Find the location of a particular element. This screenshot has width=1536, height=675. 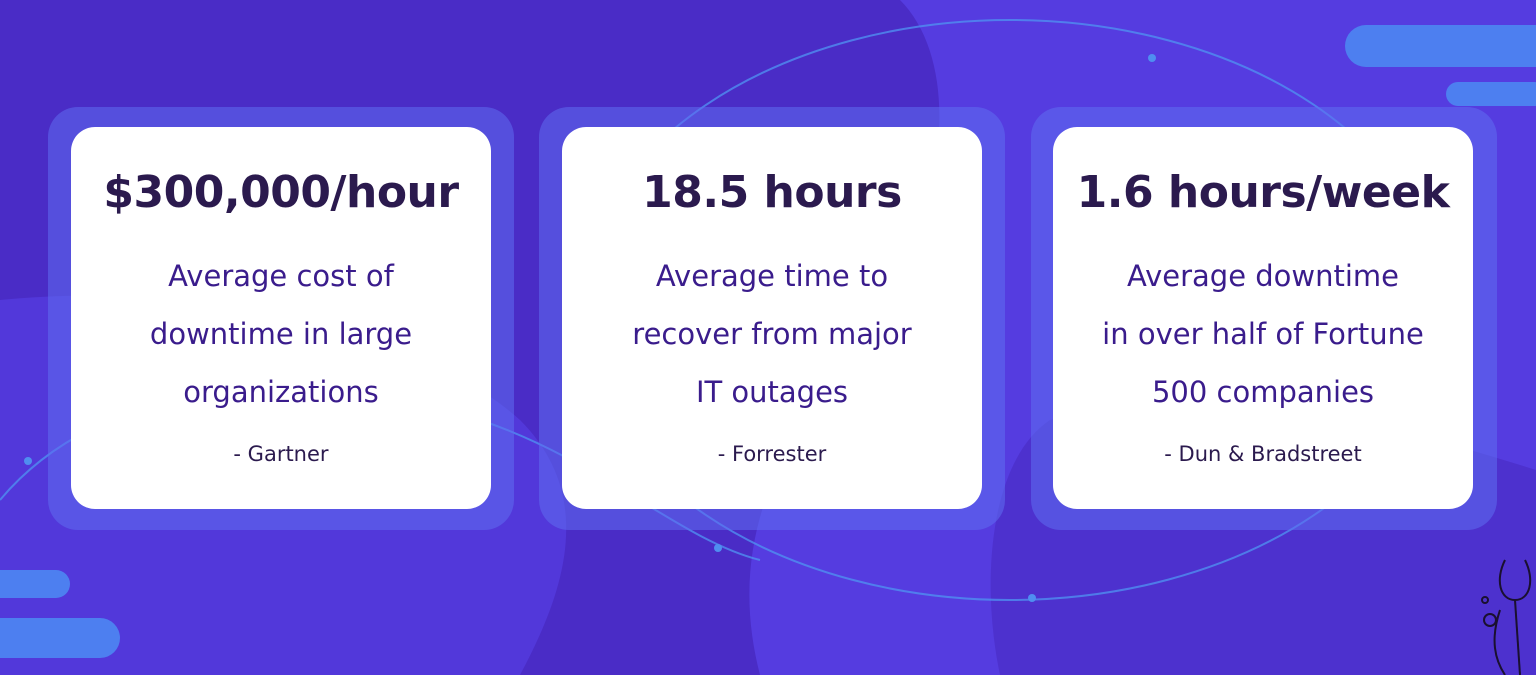

description-line: Average cost of is located at coordinates (281, 276).